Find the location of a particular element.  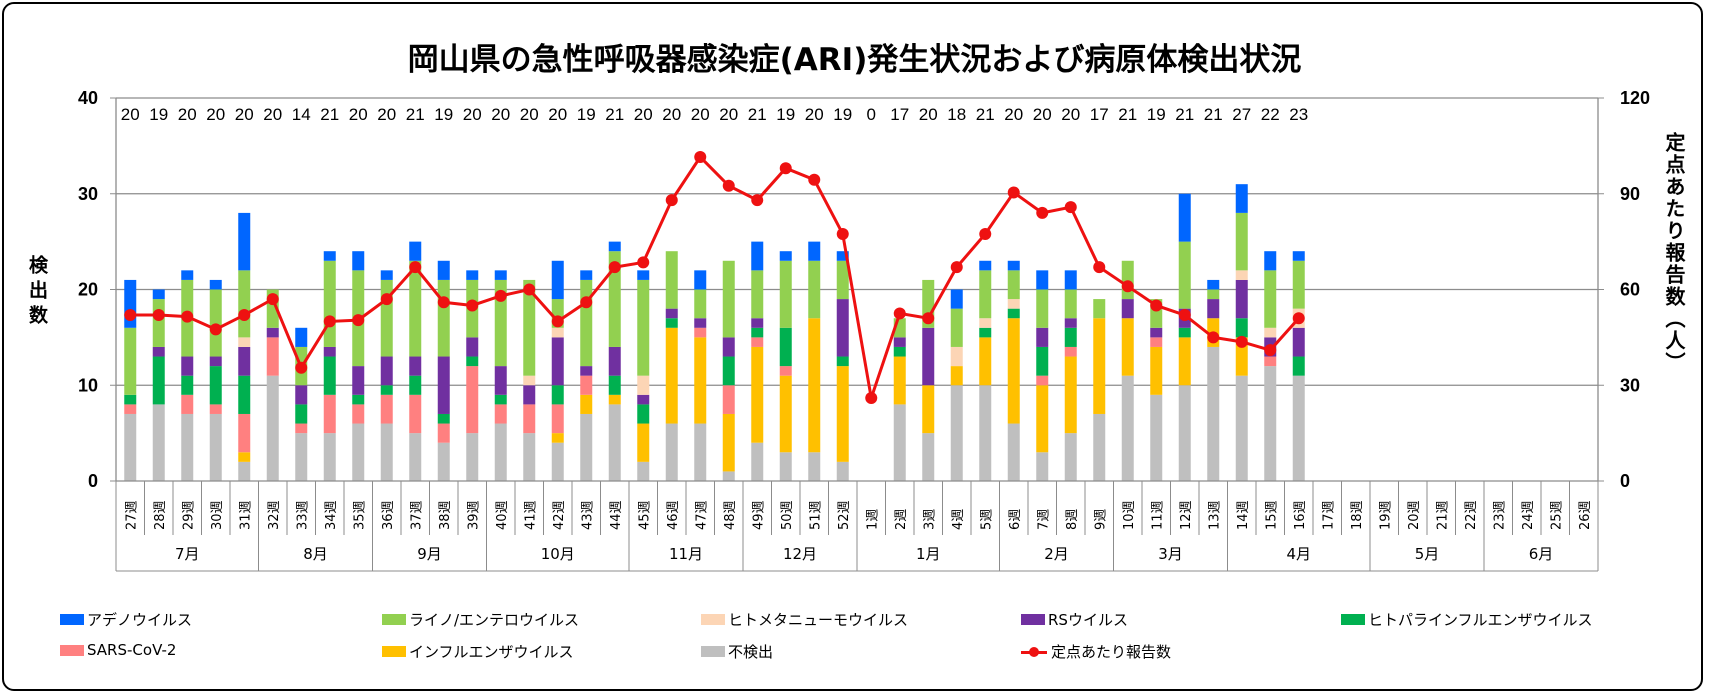

month-label: 10月 is located at coordinates (558, 554).